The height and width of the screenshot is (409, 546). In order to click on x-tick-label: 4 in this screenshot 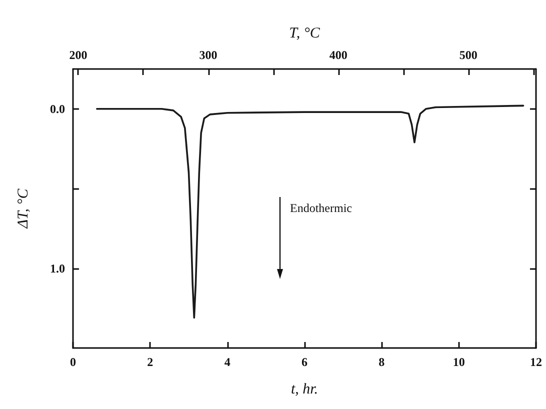, I will do `click(227, 362)`.